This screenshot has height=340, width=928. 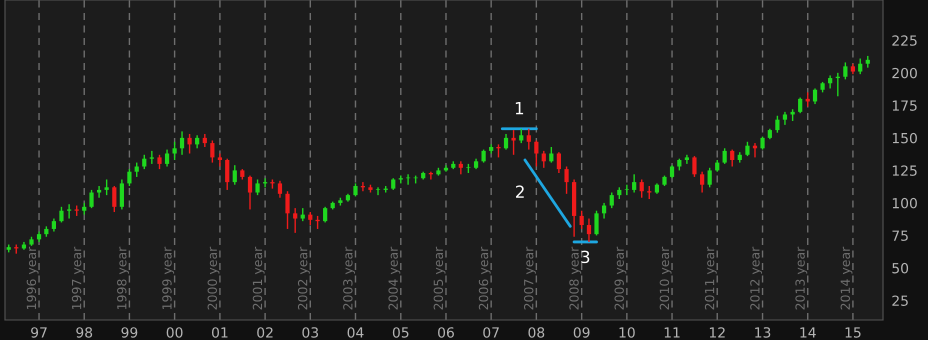 What do you see at coordinates (904, 40) in the screenshot?
I see `y-tick-label: 225` at bounding box center [904, 40].